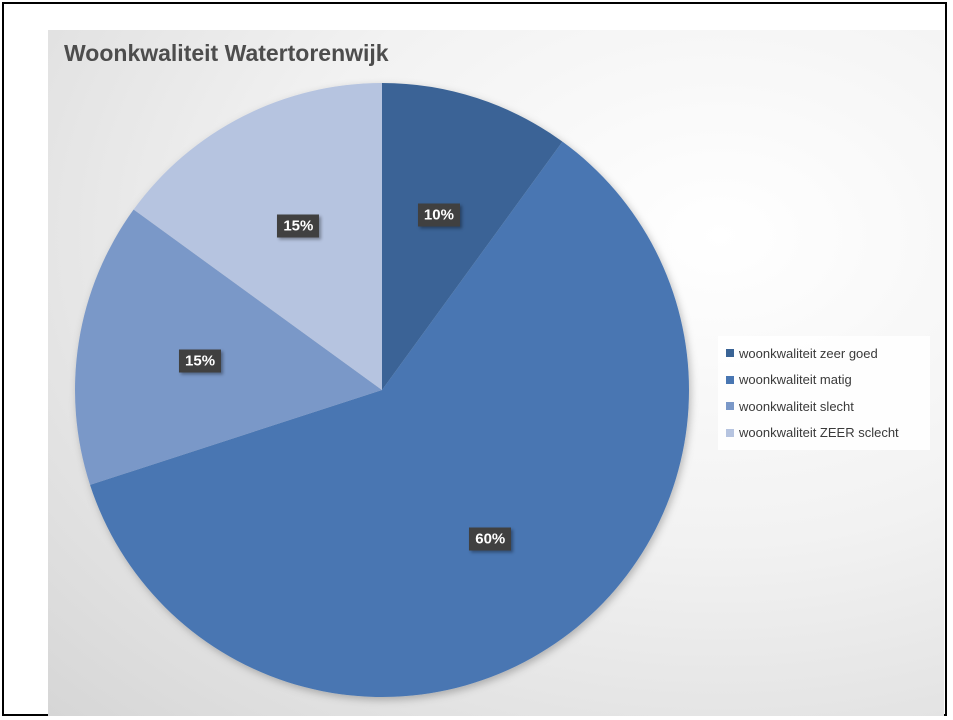  Describe the element at coordinates (226, 53) in the screenshot. I see `chart-title: Woonkwaliteit Watertorenwijk` at that location.